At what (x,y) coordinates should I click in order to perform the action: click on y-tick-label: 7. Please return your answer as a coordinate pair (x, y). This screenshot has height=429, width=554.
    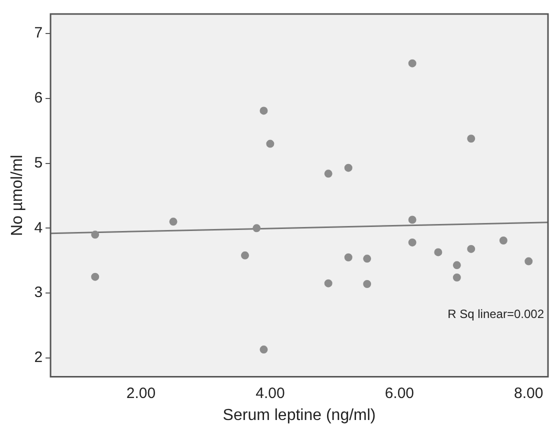
    Looking at the image, I should click on (38, 33).